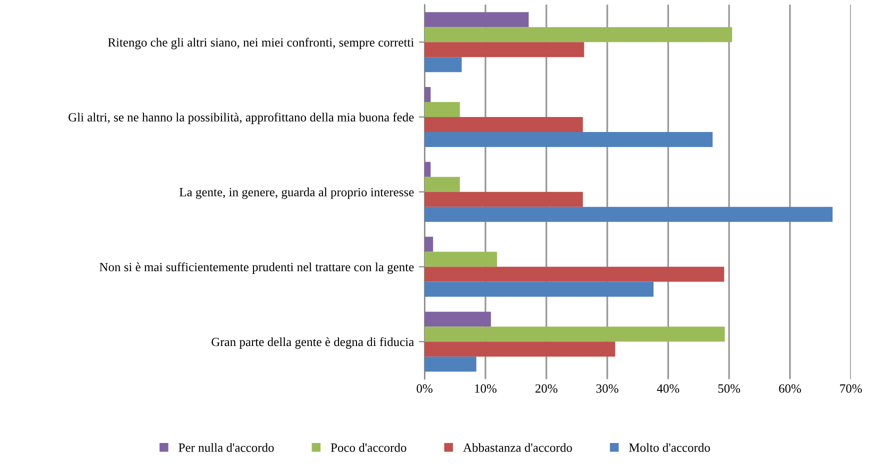 The image size is (870, 468). Describe the element at coordinates (669, 447) in the screenshot. I see `legend-label: Molto d'accordo` at that location.